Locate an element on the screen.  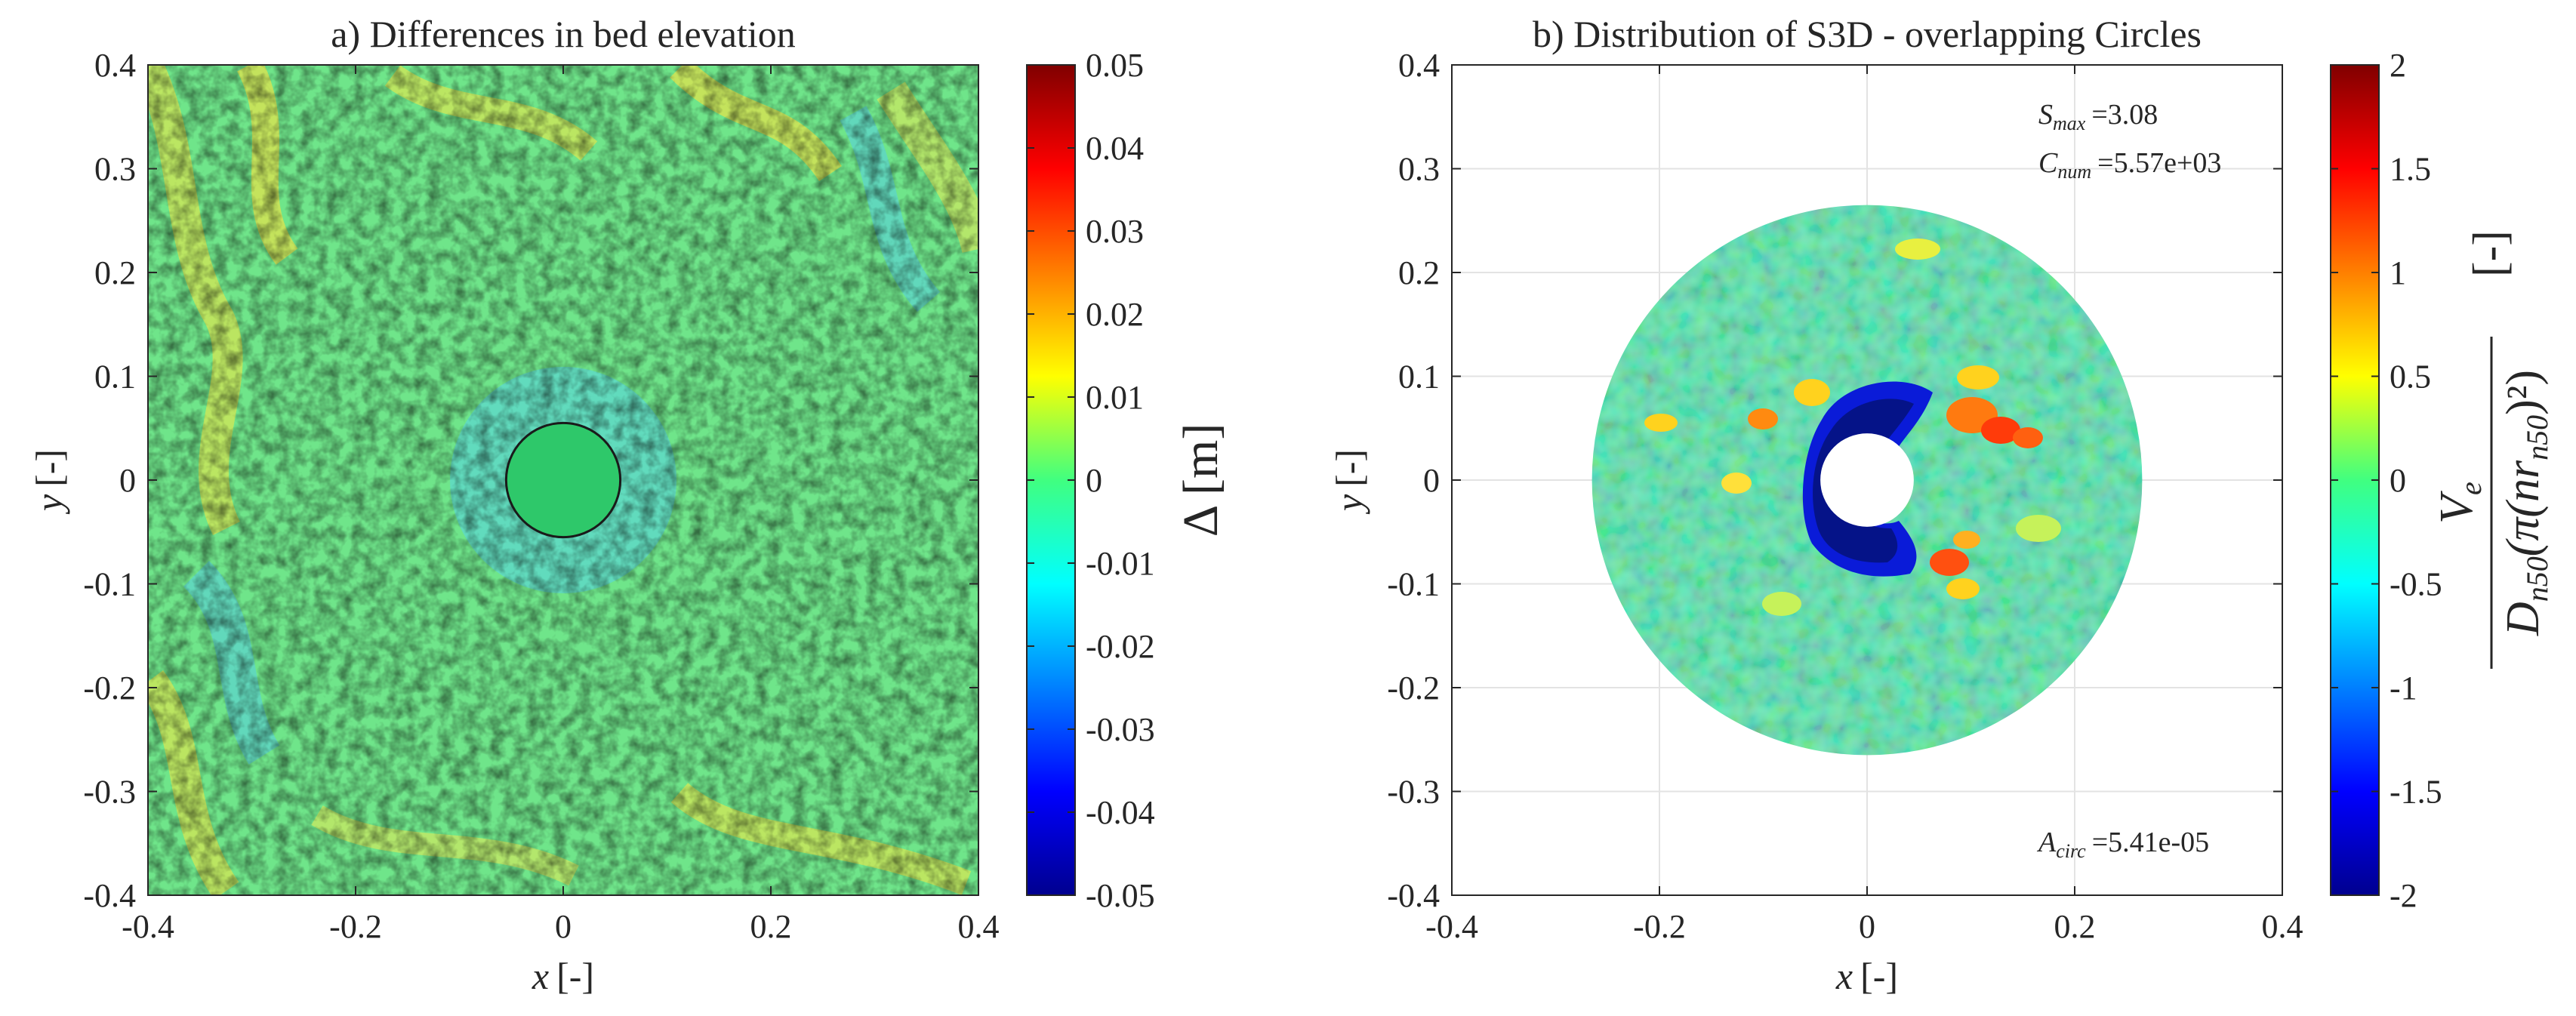
panel-a-xlabel: x [-] is located at coordinates (563, 976).